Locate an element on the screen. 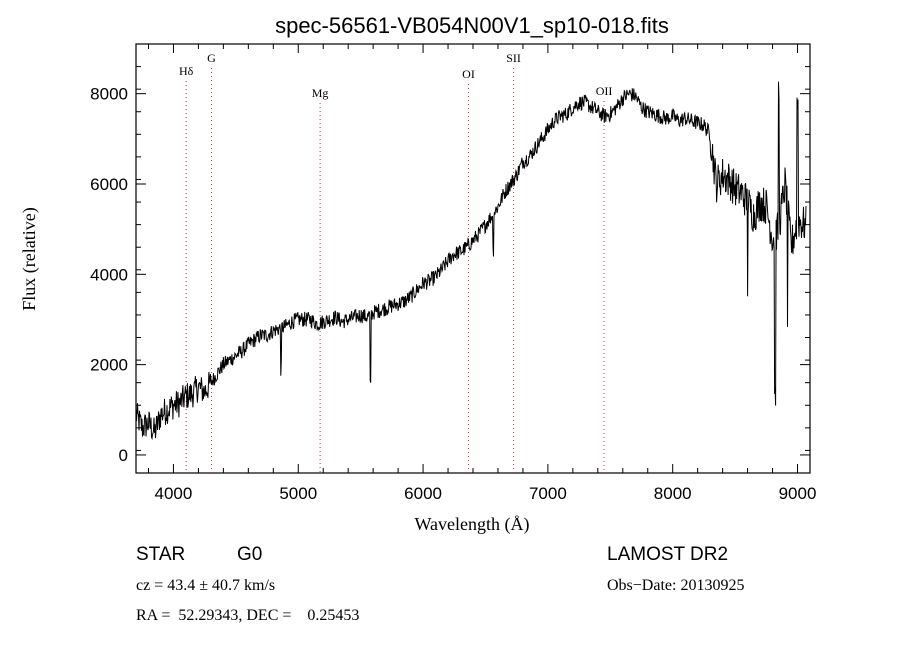 The image size is (900, 650). x-axis-label: Wavelength (Å) is located at coordinates (471, 524).